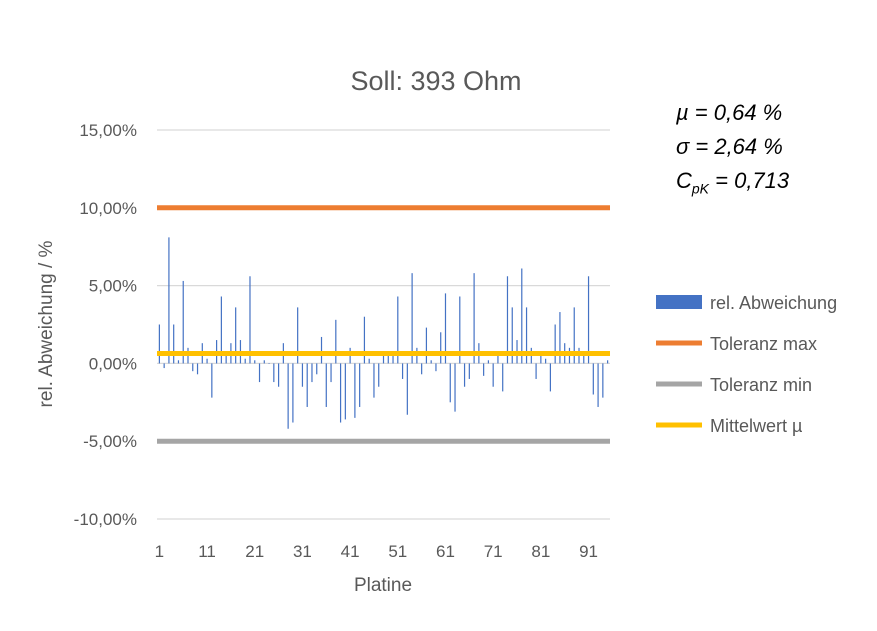 This screenshot has width=877, height=631. I want to click on x-tick-label: 81, so click(540, 551).